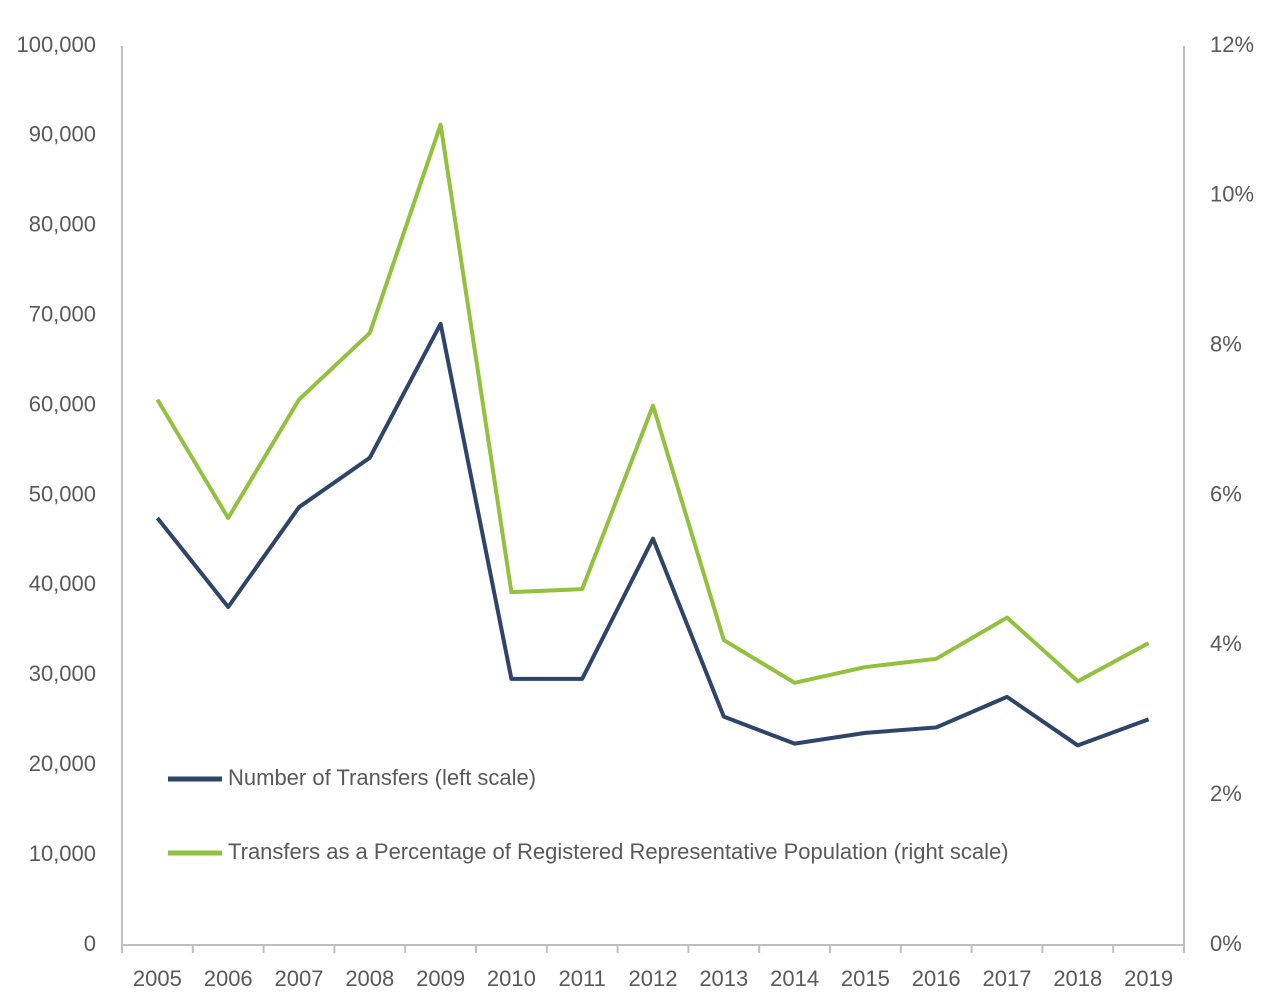 Image resolution: width=1275 pixels, height=1006 pixels. I want to click on y-tick-label: 20,000, so click(62, 763).